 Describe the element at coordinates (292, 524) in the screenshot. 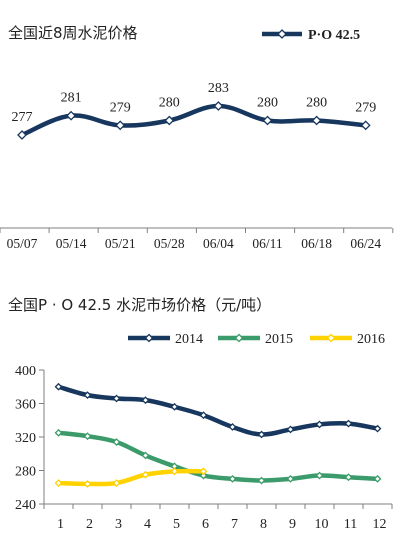

I see `x-tick-label: 9` at that location.